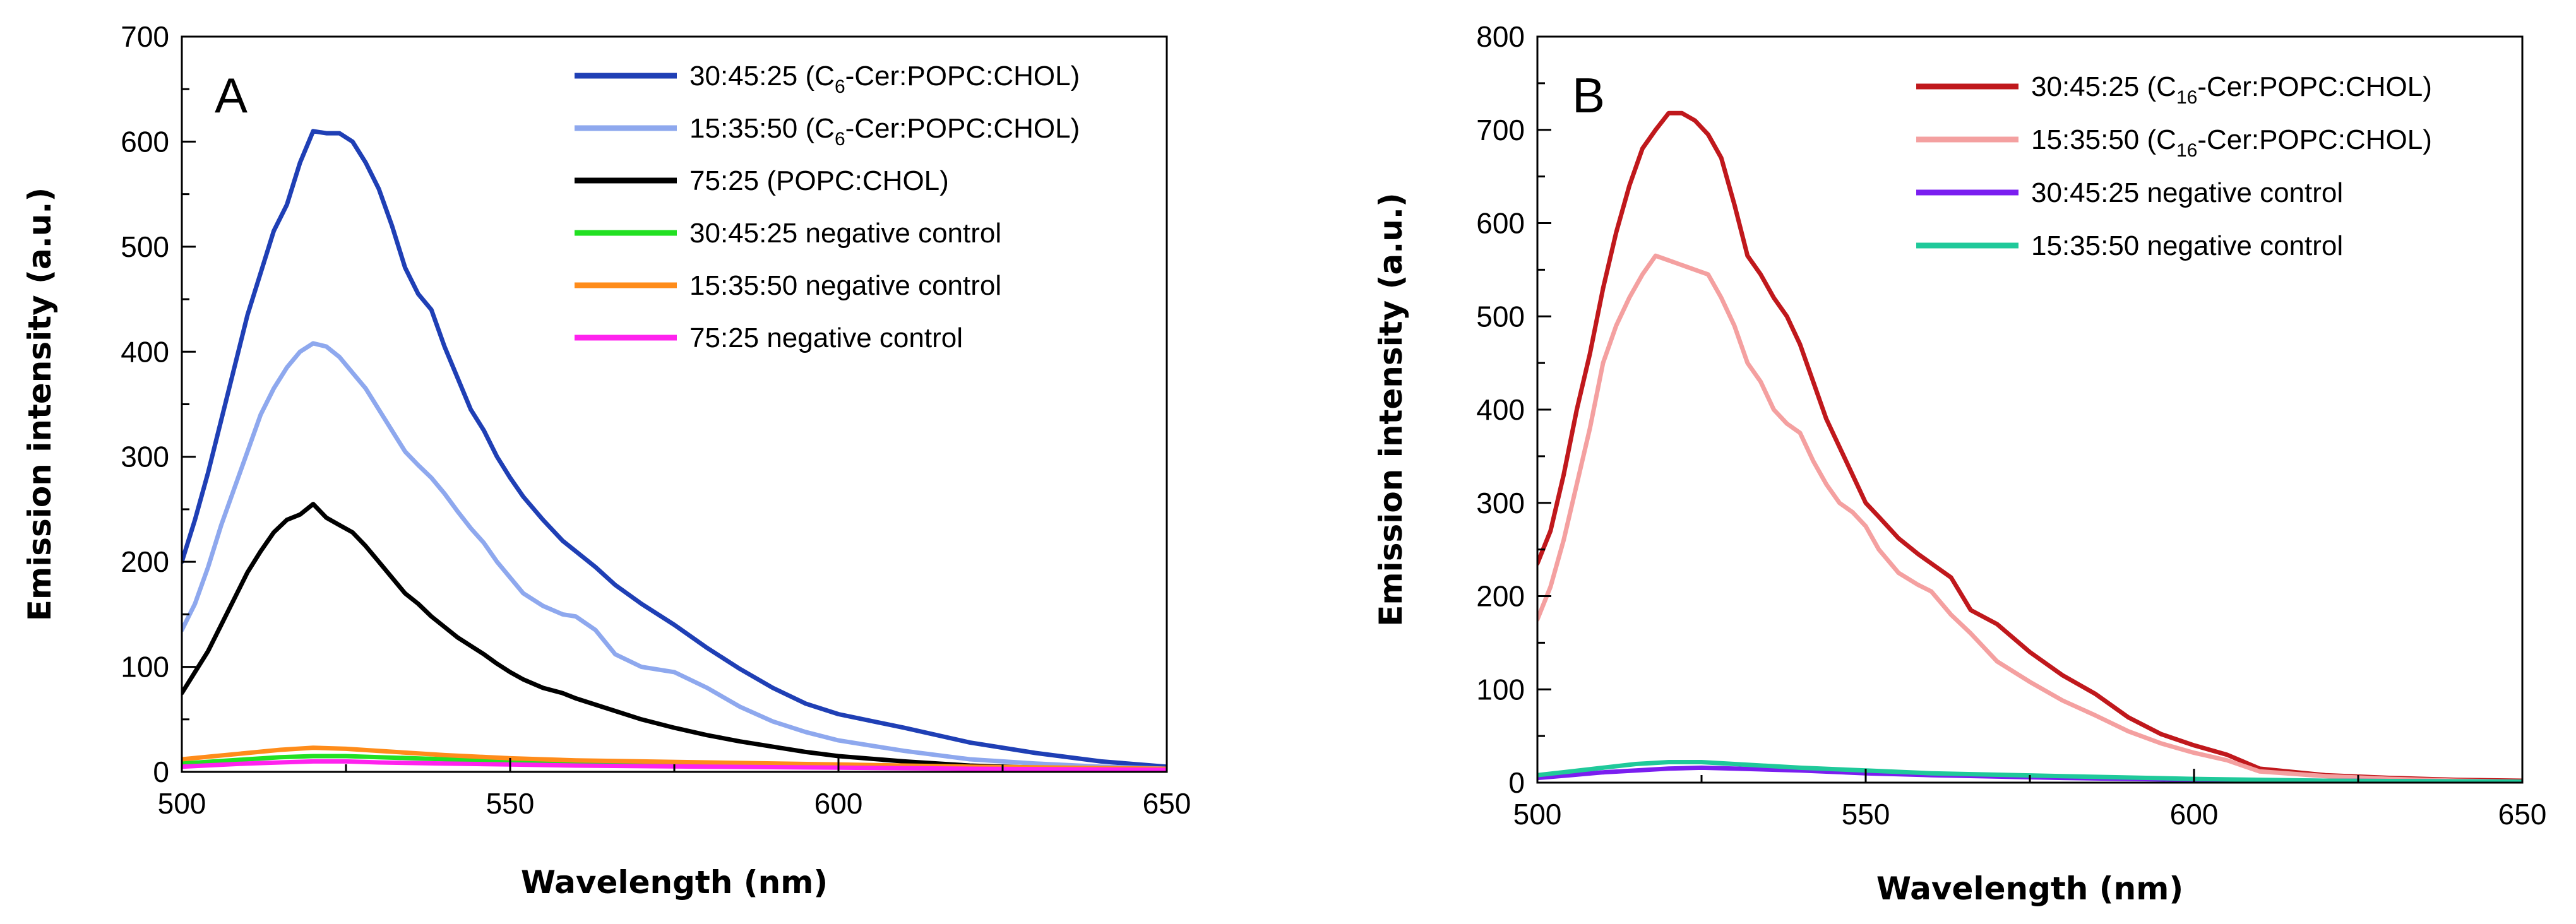  What do you see at coordinates (2186, 151) in the screenshot?
I see `chart-b-legend-label-2-part-2: 16` at bounding box center [2186, 151].